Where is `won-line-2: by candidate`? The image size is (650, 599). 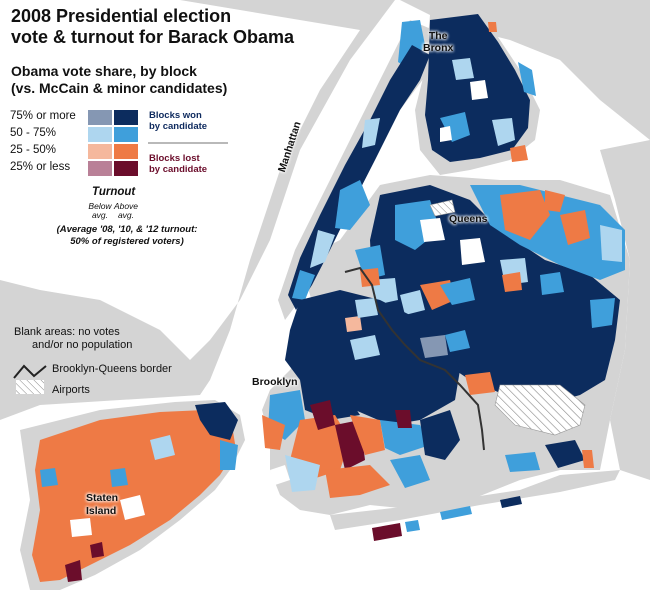
won-line-2: by candidate is located at coordinates (178, 126).